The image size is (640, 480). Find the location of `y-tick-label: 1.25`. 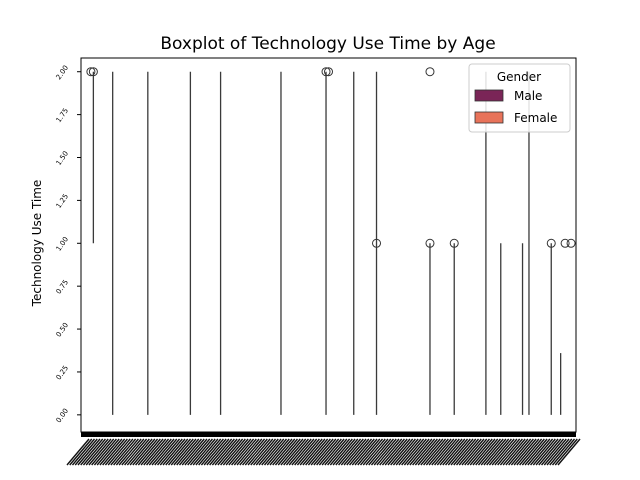

y-tick-label: 1.25 is located at coordinates (62, 201).